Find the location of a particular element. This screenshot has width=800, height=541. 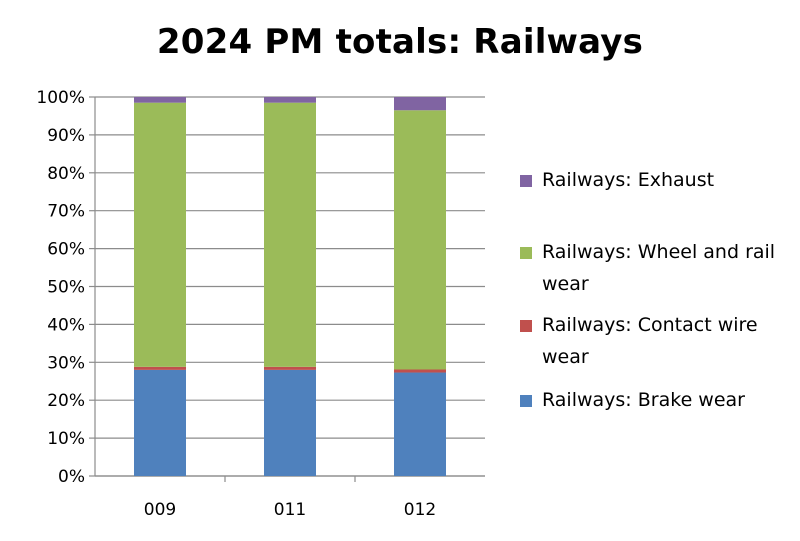

bar-009-railways-exhaust is located at coordinates (160, 100).